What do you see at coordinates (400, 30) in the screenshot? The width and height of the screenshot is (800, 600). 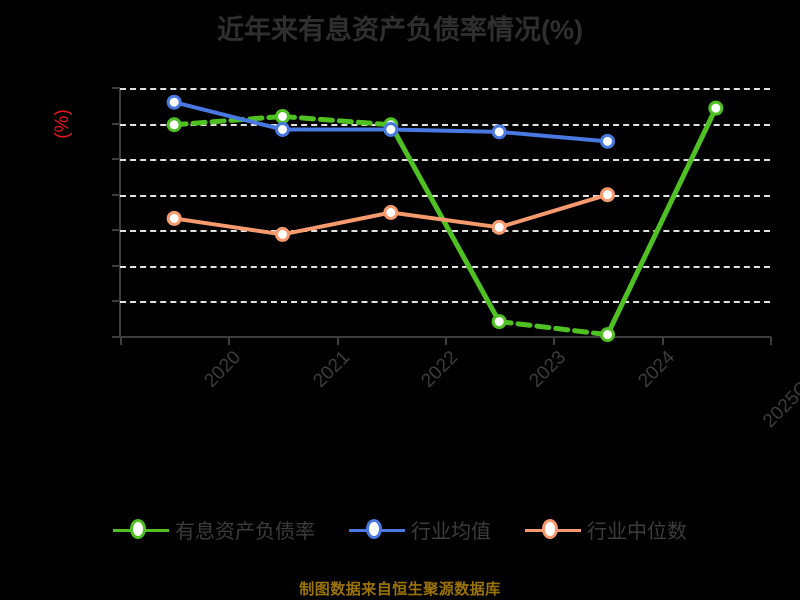 I see `chart-title: 近年来有息资产负债率情况(%)` at bounding box center [400, 30].